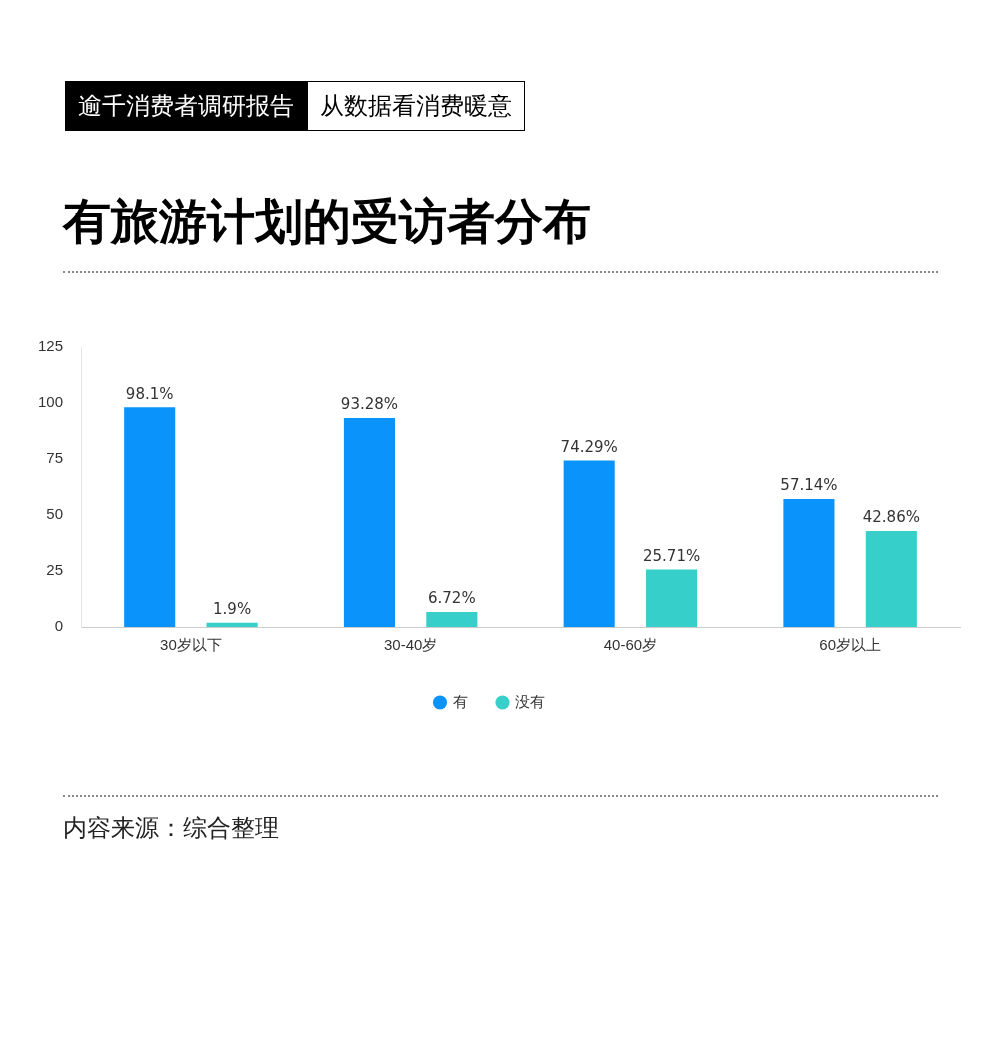 This screenshot has height=1063, width=1000. I want to click on chart-title: 有旅游计划的受访者分布, so click(327, 221).